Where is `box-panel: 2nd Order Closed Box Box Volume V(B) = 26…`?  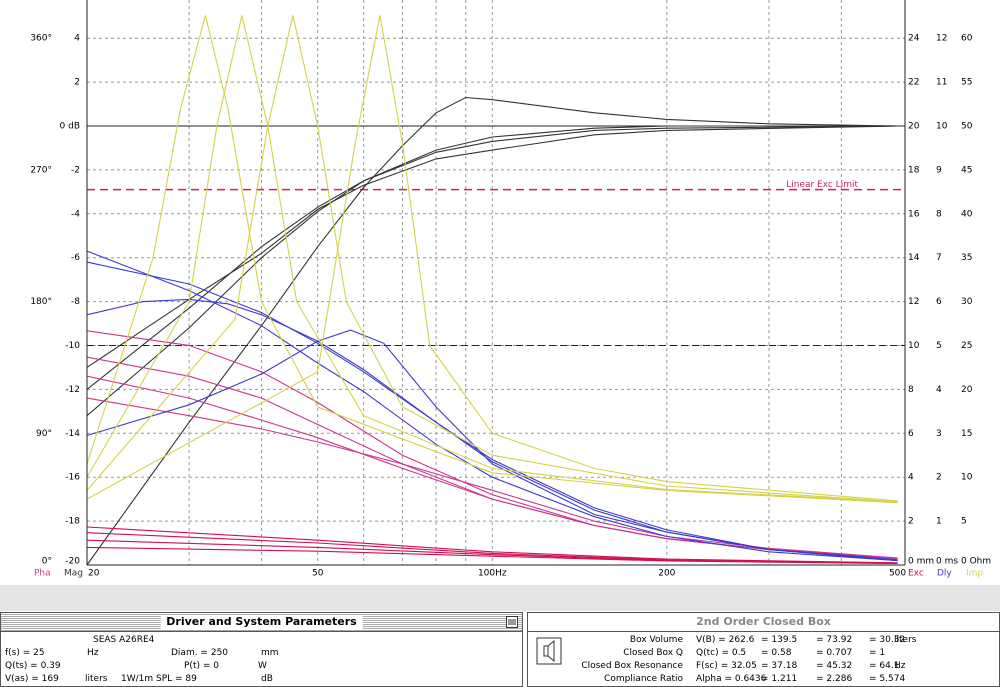 box-panel: 2nd Order Closed Box Box Volume V(B) = 26… is located at coordinates (763, 649).